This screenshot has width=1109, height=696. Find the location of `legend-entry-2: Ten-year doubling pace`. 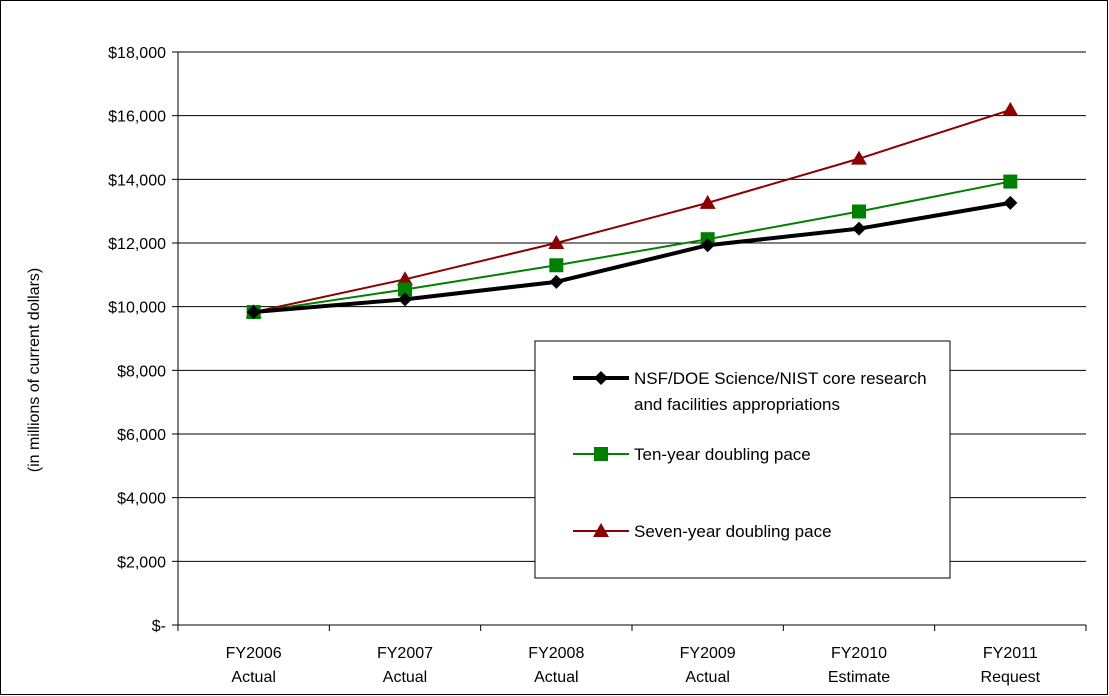

legend-entry-2: Ten-year doubling pace is located at coordinates (692, 454).